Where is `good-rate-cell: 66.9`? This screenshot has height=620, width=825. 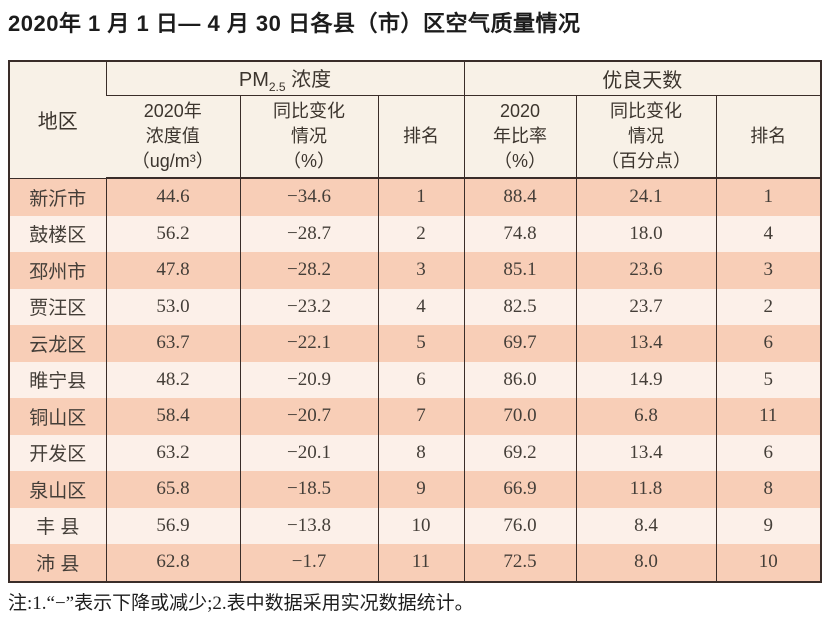
good-rate-cell: 66.9 is located at coordinates (520, 489).